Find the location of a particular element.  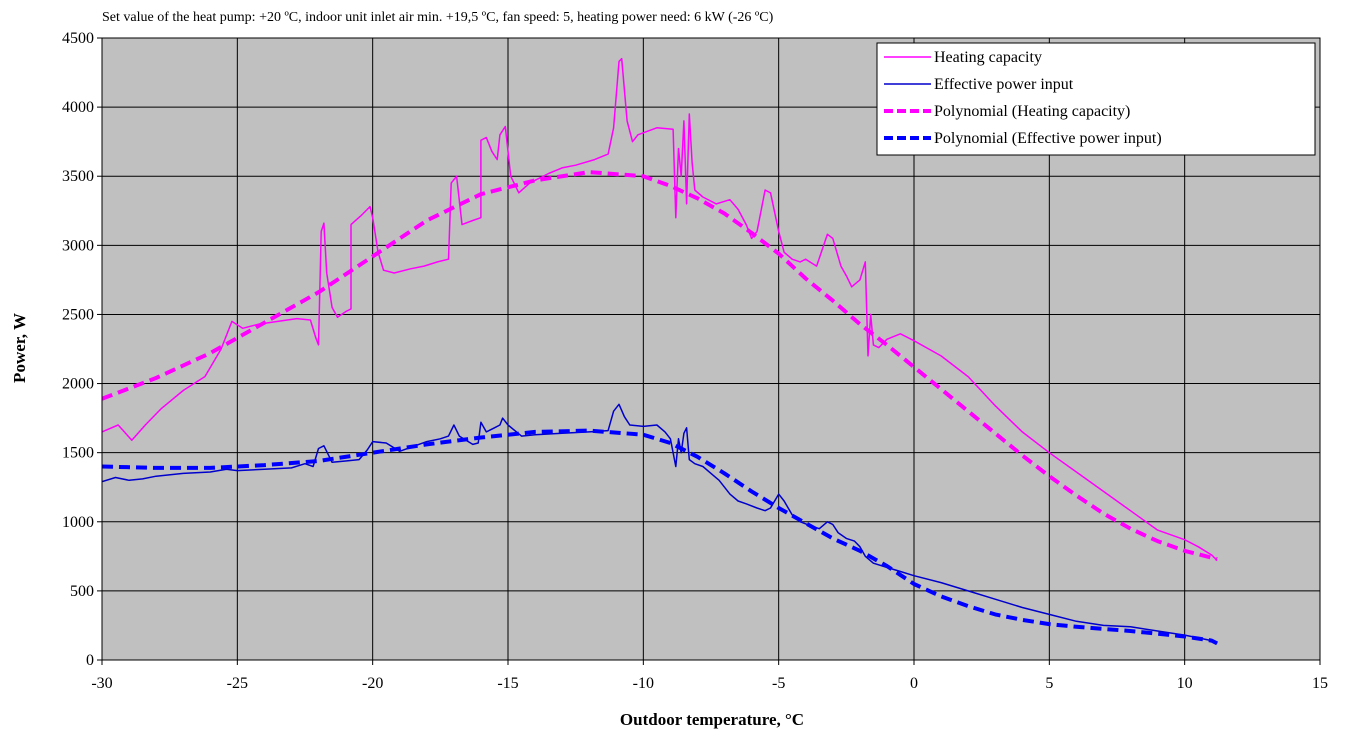

x-tick-label: -30 is located at coordinates (101, 683).